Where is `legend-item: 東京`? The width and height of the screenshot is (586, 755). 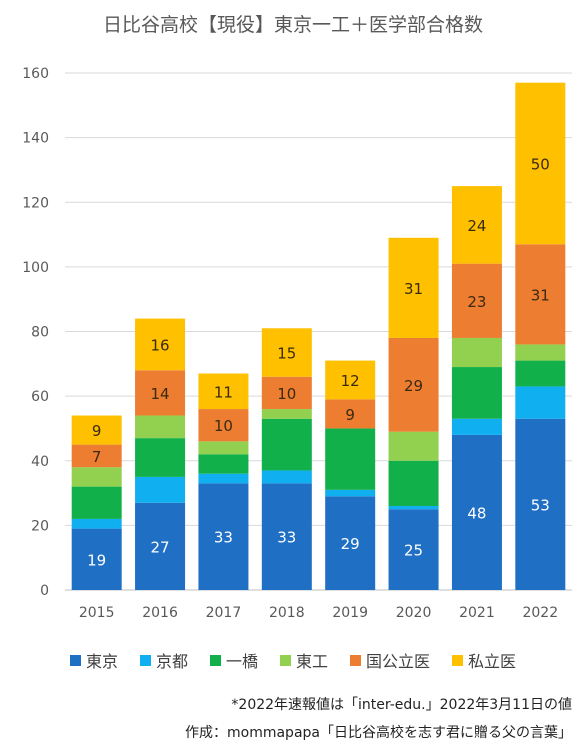
legend-item: 東京 is located at coordinates (93, 660).